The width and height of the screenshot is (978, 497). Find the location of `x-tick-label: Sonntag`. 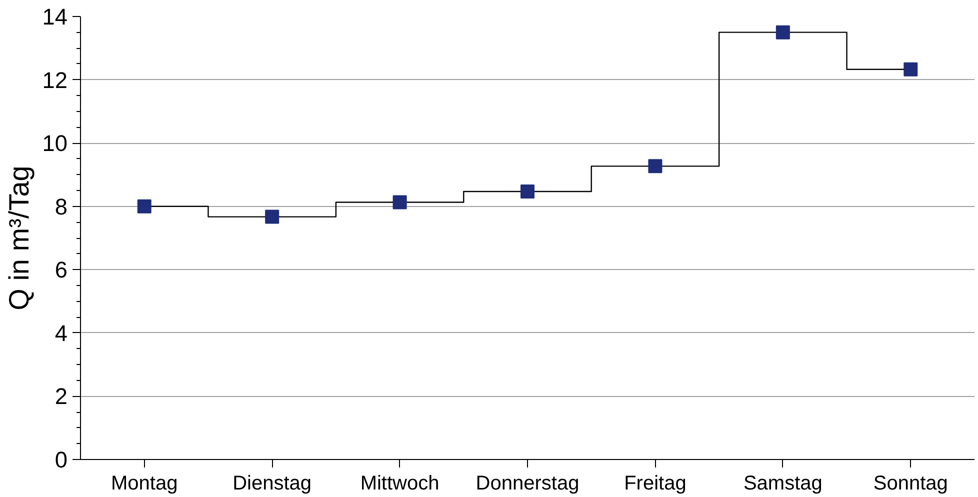

x-tick-label: Sonntag is located at coordinates (910, 483).